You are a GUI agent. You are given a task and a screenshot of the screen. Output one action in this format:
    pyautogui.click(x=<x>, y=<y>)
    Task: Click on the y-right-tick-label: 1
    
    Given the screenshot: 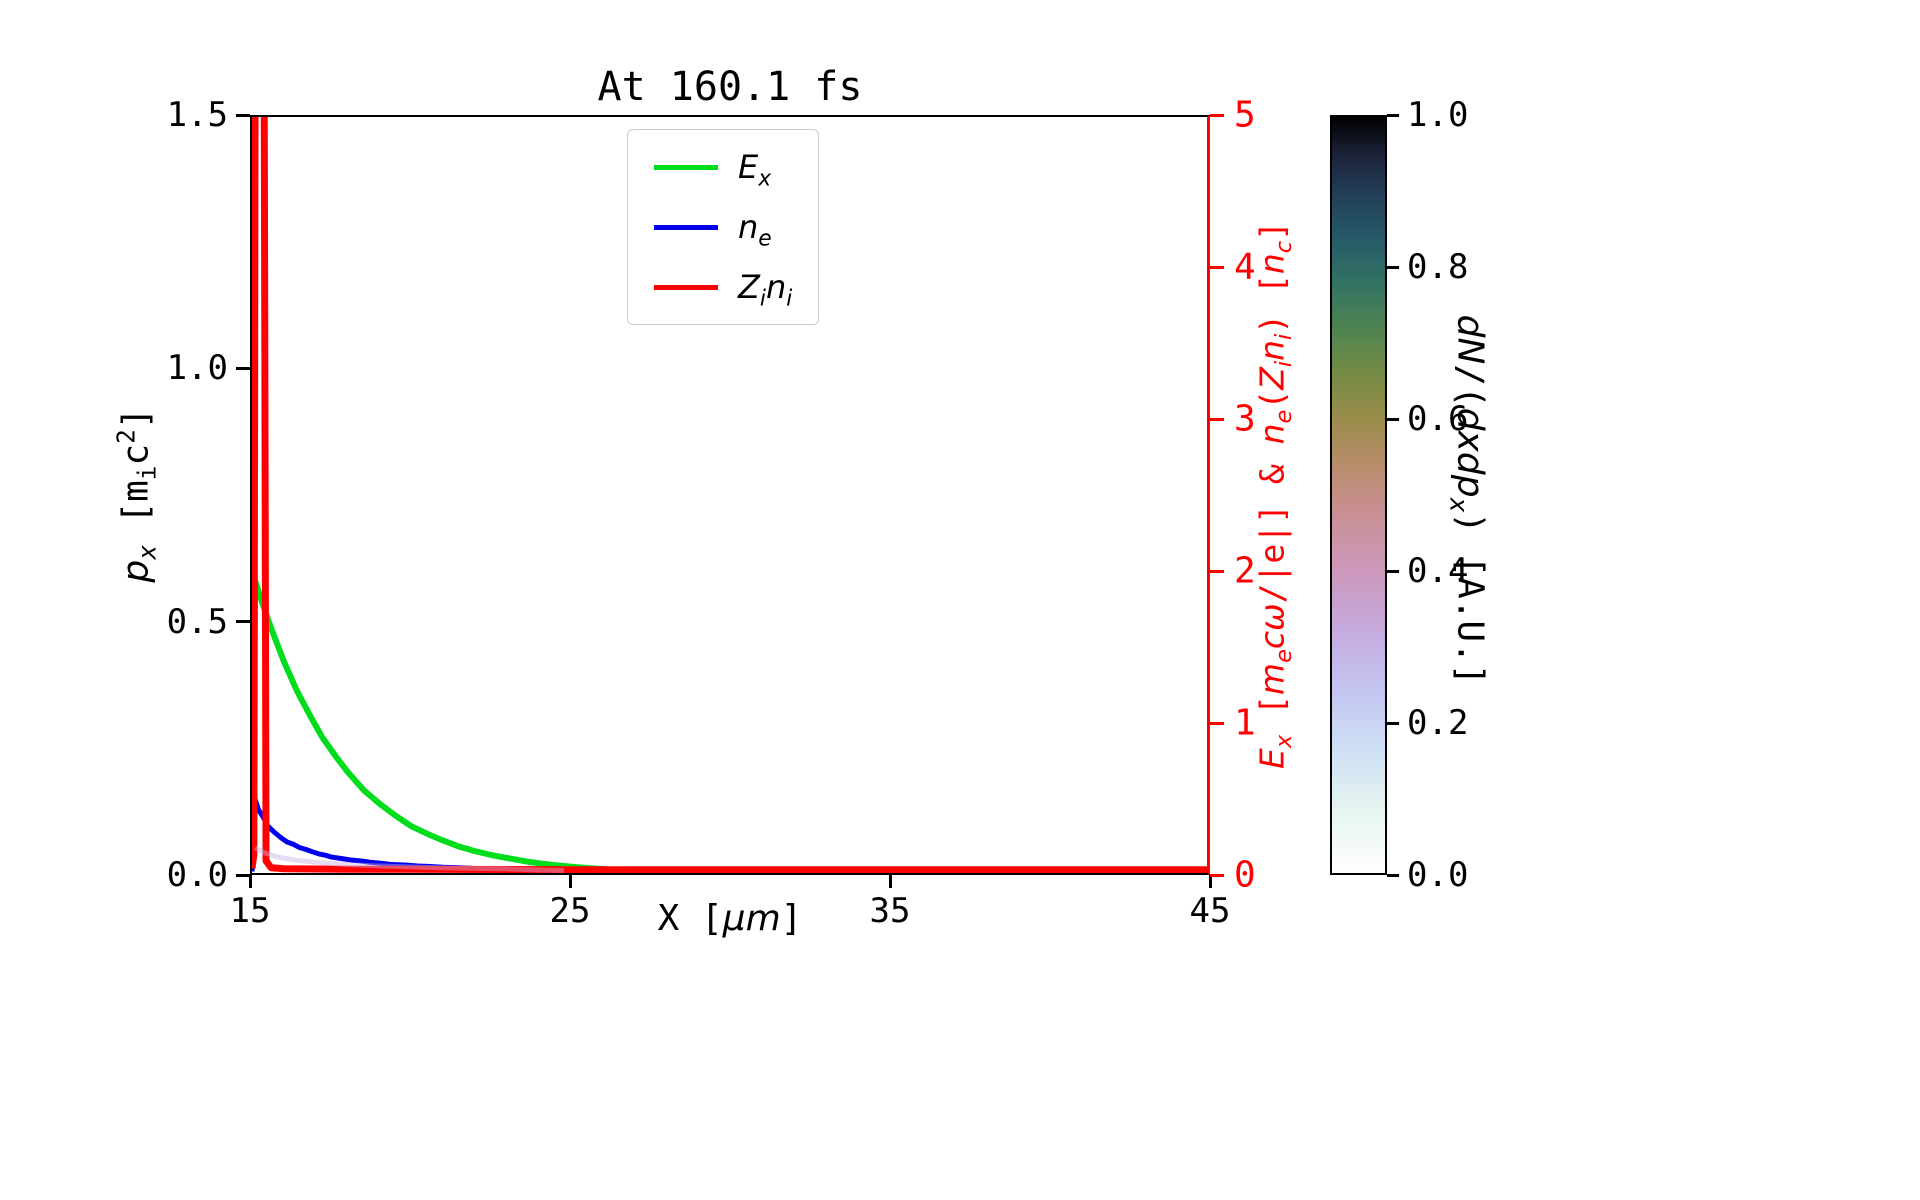 What is the action you would take?
    pyautogui.click(x=1245, y=723)
    